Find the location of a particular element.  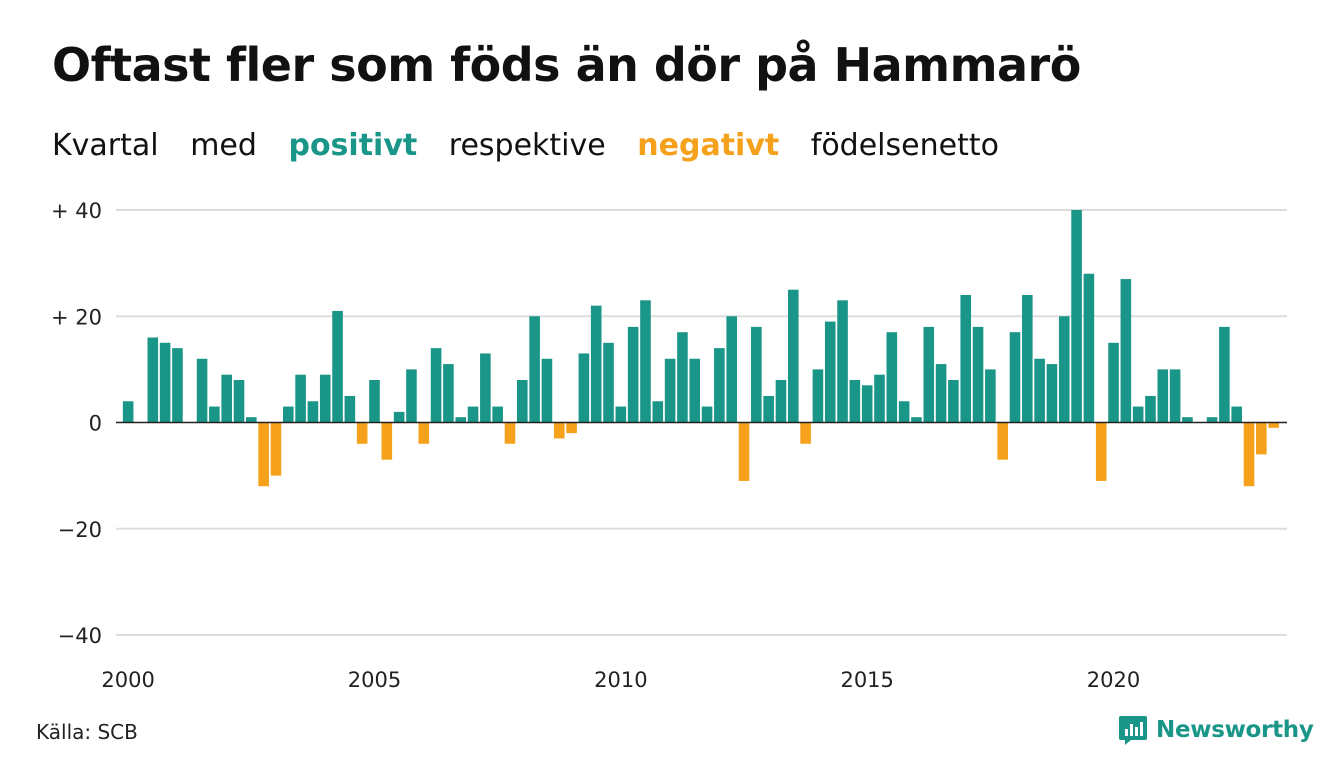

source-note: Källa: SCB is located at coordinates (87, 732).